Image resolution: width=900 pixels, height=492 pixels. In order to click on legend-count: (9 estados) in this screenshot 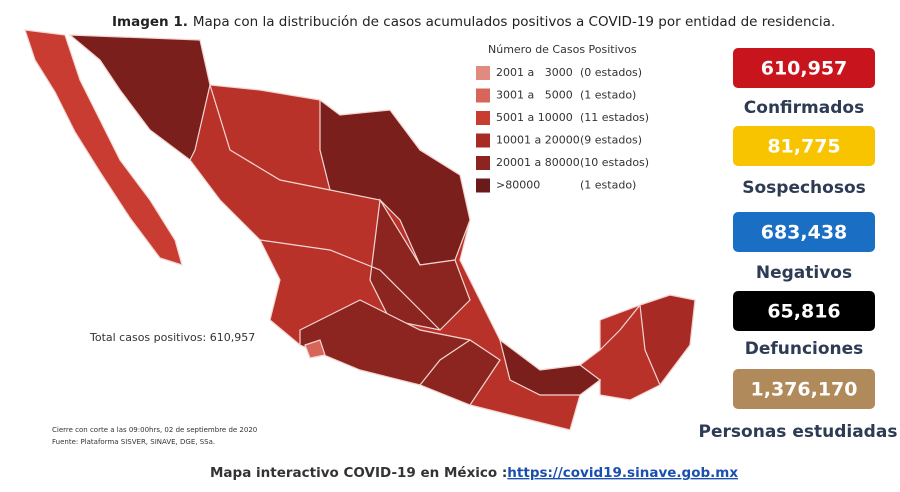, I will do `click(611, 140)`.